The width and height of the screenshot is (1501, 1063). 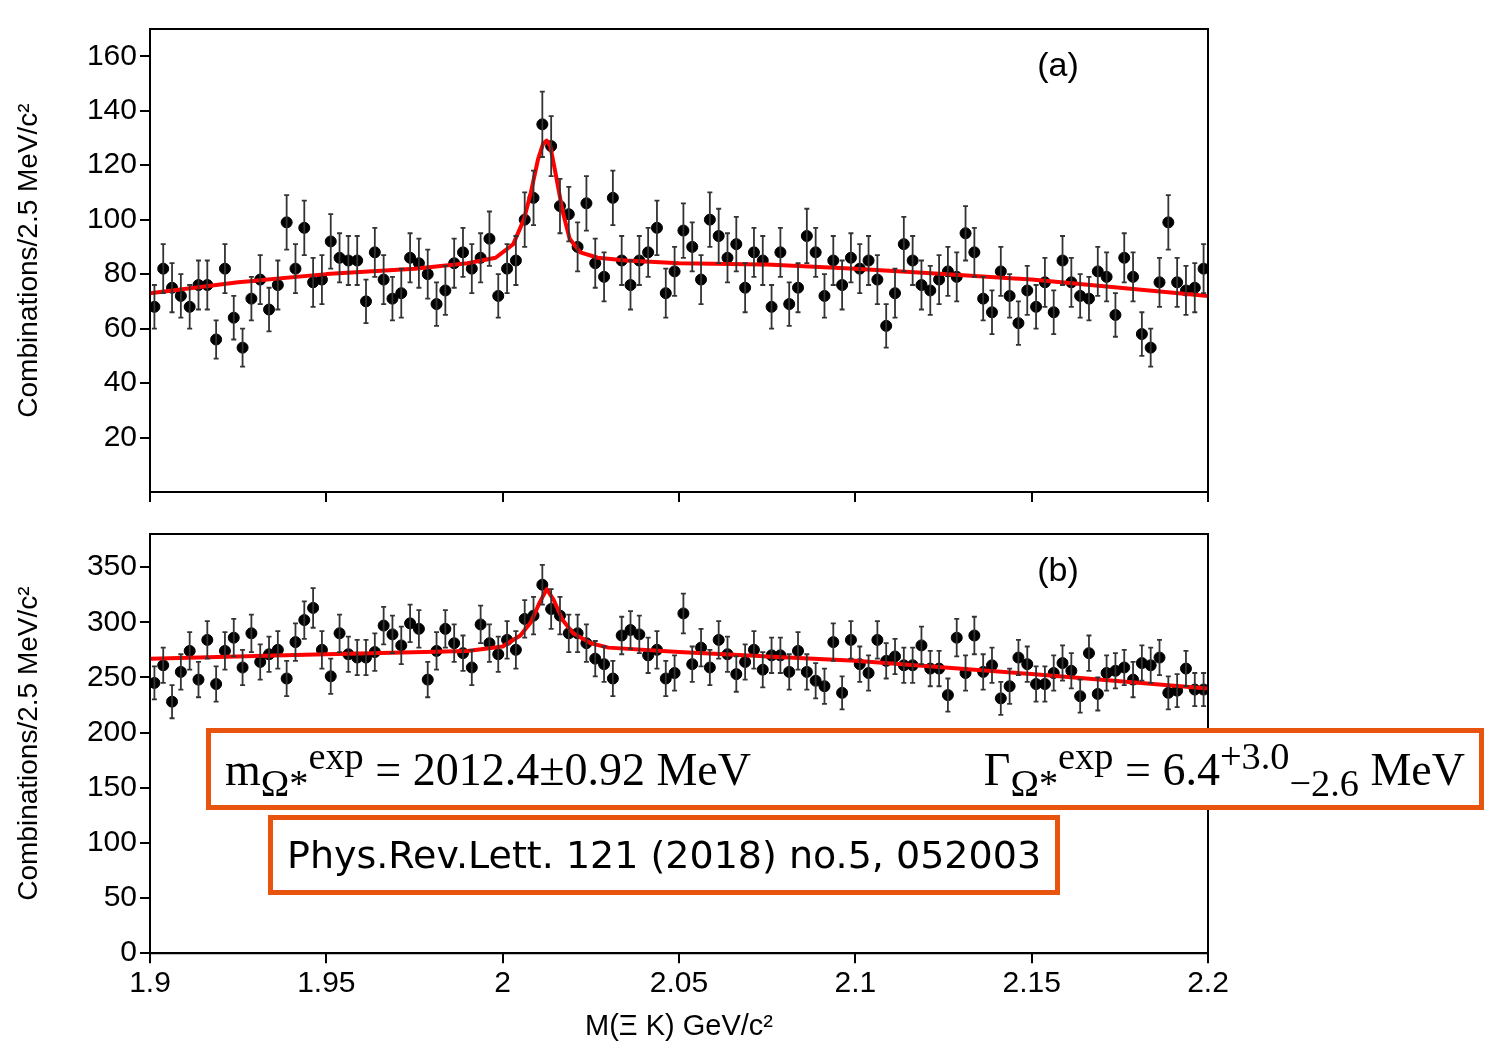 What do you see at coordinates (120, 381) in the screenshot?
I see `y-tick-label: 40` at bounding box center [120, 381].